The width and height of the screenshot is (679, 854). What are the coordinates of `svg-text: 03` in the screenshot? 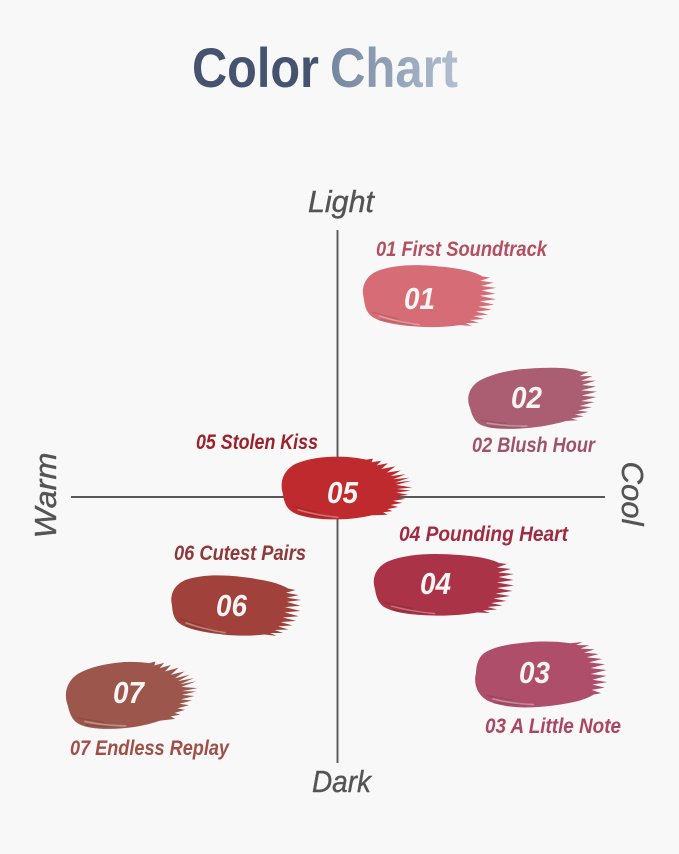 It's located at (534, 672).